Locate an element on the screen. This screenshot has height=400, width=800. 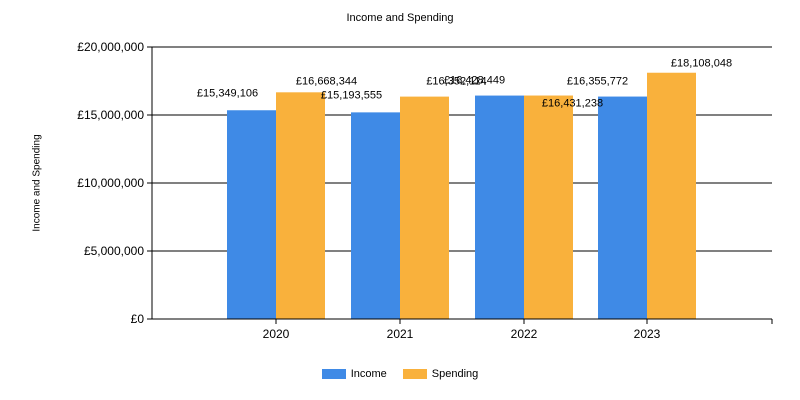
data-label-spending: £16,668,344 is located at coordinates (326, 81).